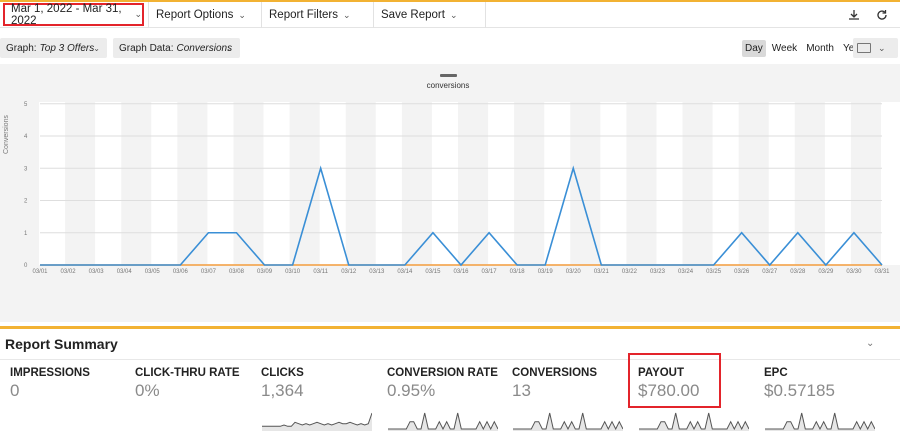 The height and width of the screenshot is (431, 900). What do you see at coordinates (70, 384) in the screenshot?
I see `stat-impressions: IMPRESSIONS 0` at bounding box center [70, 384].